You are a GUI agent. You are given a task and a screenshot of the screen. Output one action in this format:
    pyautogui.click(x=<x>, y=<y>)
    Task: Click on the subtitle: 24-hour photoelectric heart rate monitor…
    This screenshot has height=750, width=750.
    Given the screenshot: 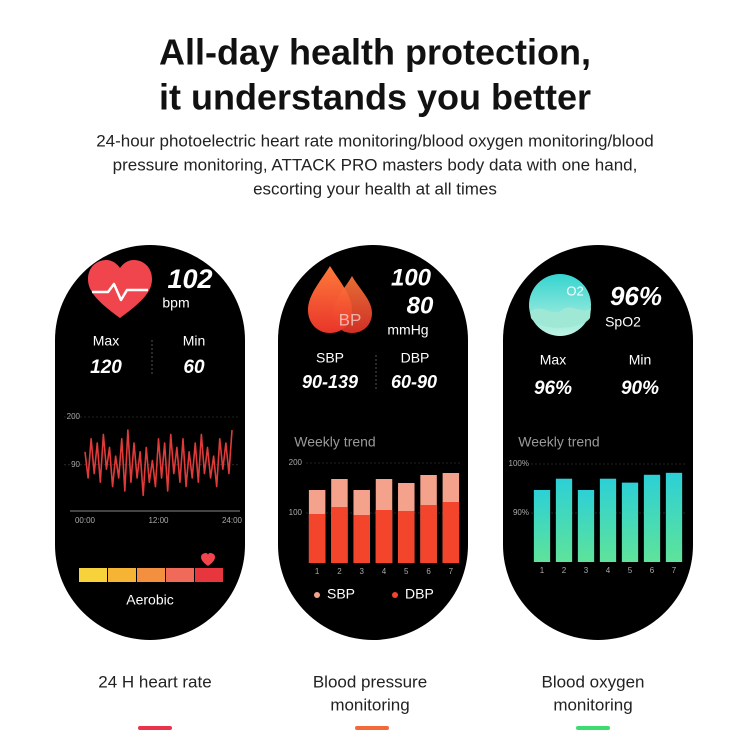 What is the action you would take?
    pyautogui.click(x=375, y=140)
    